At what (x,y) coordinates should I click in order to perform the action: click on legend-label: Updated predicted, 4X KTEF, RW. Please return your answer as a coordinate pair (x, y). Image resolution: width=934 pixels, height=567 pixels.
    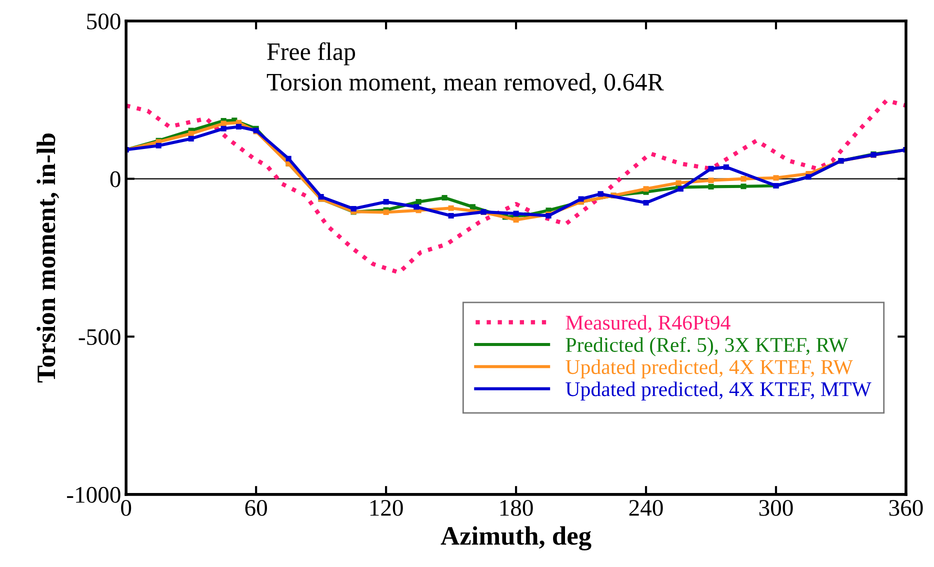
    Looking at the image, I should click on (709, 368).